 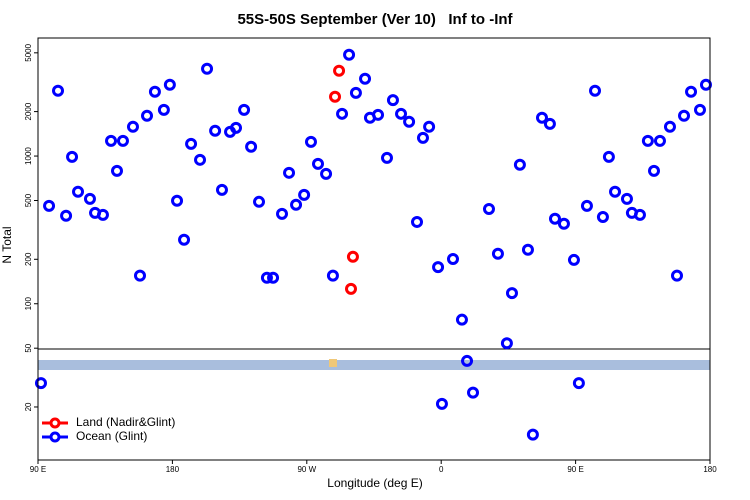 What do you see at coordinates (28, 200) in the screenshot?
I see `y-tick-label: 500` at bounding box center [28, 200].